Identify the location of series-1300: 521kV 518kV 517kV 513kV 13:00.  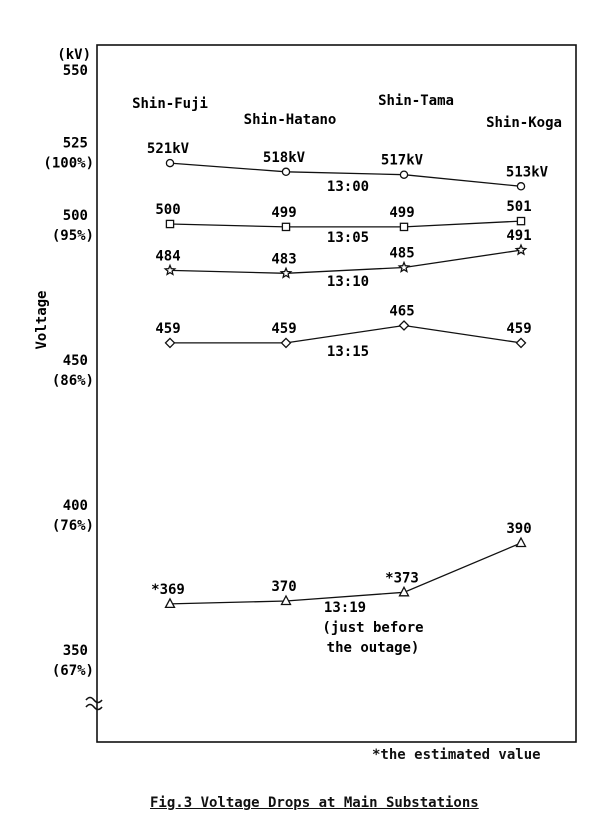
(348, 168).